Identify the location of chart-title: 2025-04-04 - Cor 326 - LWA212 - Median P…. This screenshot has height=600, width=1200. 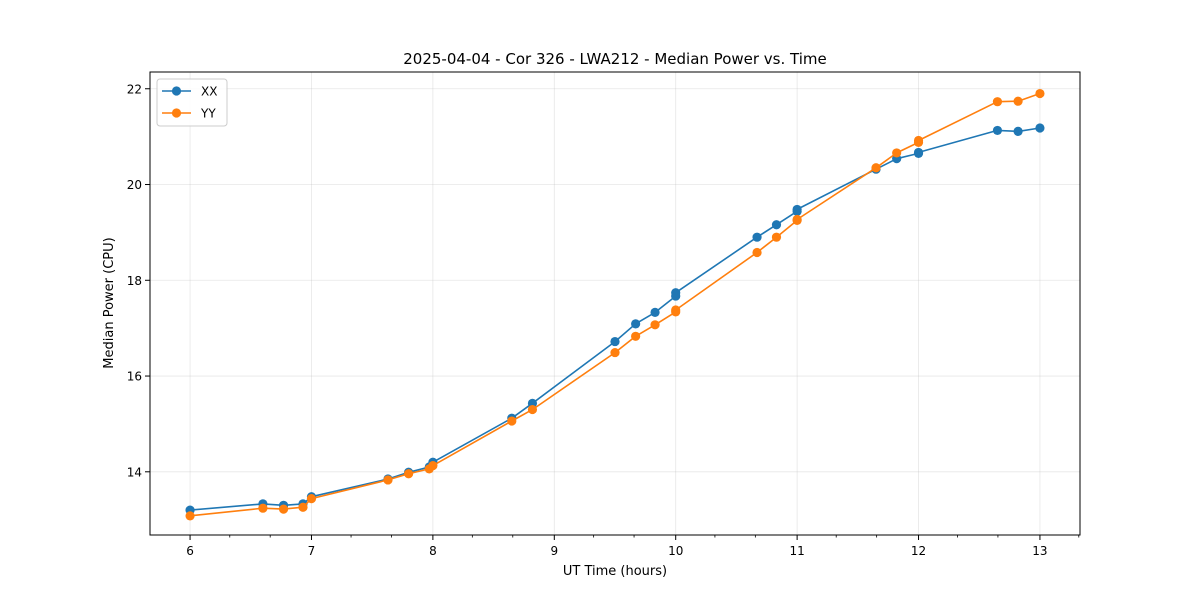
(615, 59).